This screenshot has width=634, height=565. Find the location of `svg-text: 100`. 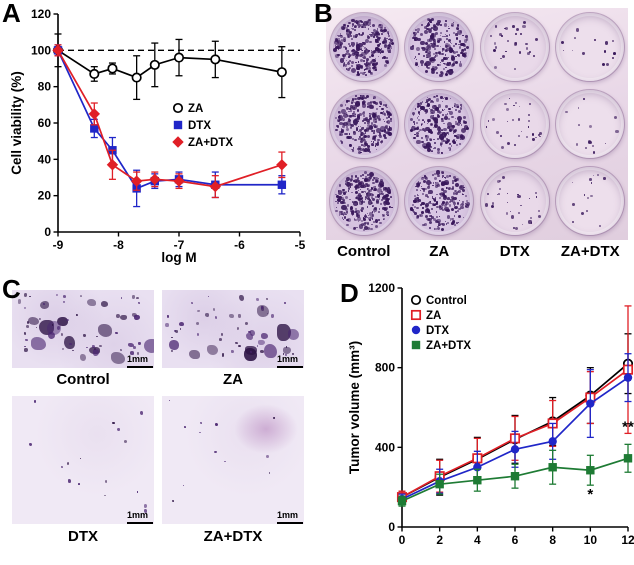

svg-text: 100 is located at coordinates (41, 50).